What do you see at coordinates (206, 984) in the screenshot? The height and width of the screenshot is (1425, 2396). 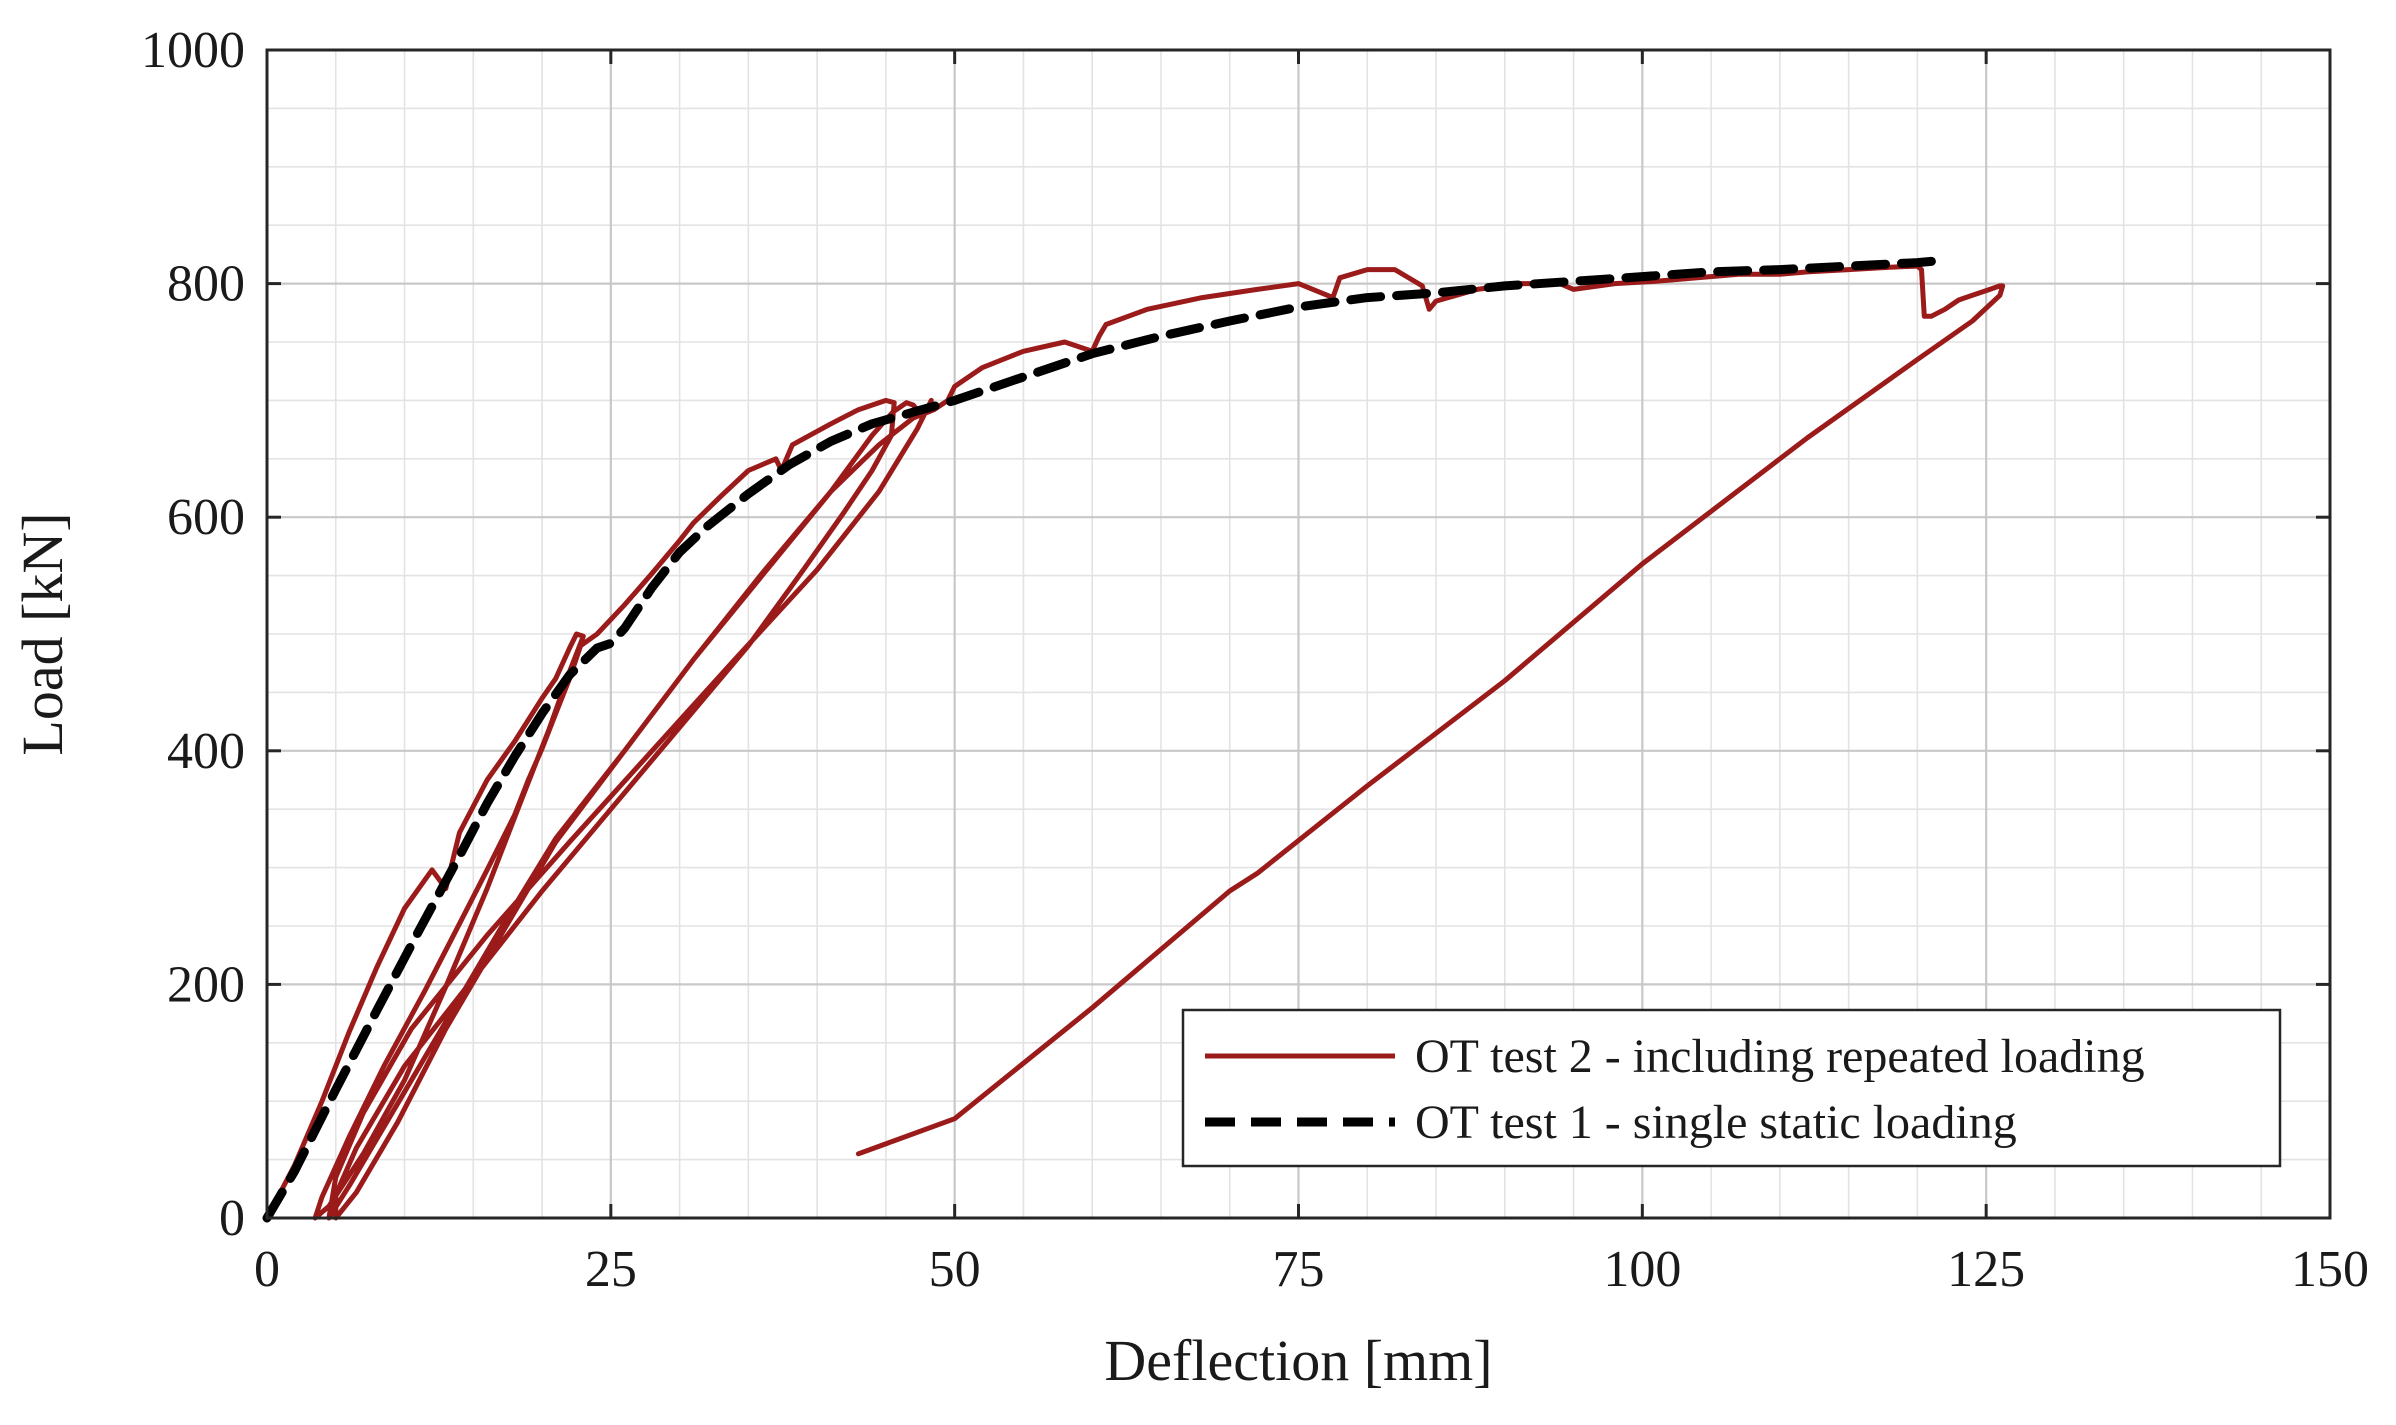 I see `y-tick-label: 200` at bounding box center [206, 984].